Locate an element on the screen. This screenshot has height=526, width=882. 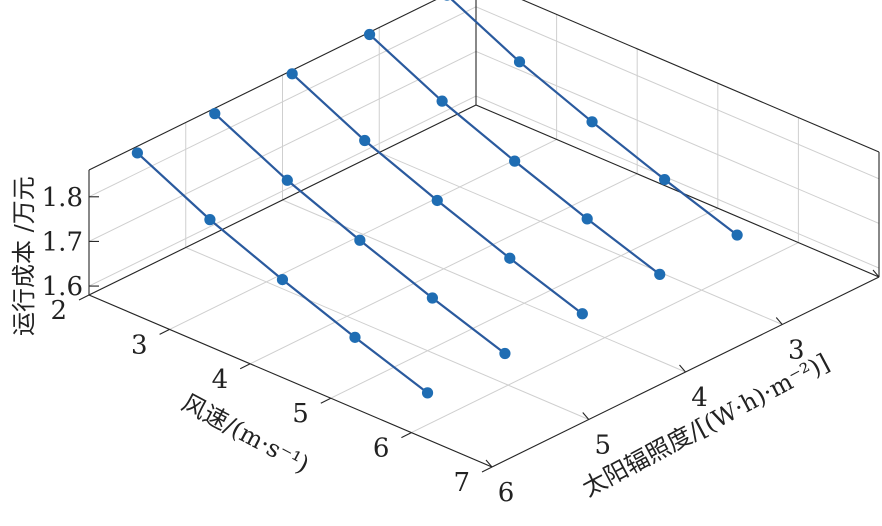
z-tick-label: 1.8 is located at coordinates (62, 198).